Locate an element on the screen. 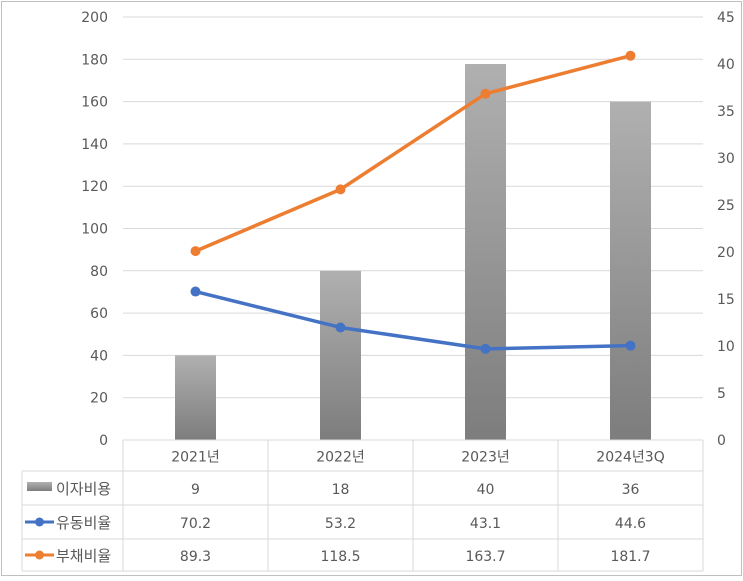 Image resolution: width=743 pixels, height=581 pixels. data-label: 40 is located at coordinates (486, 490).